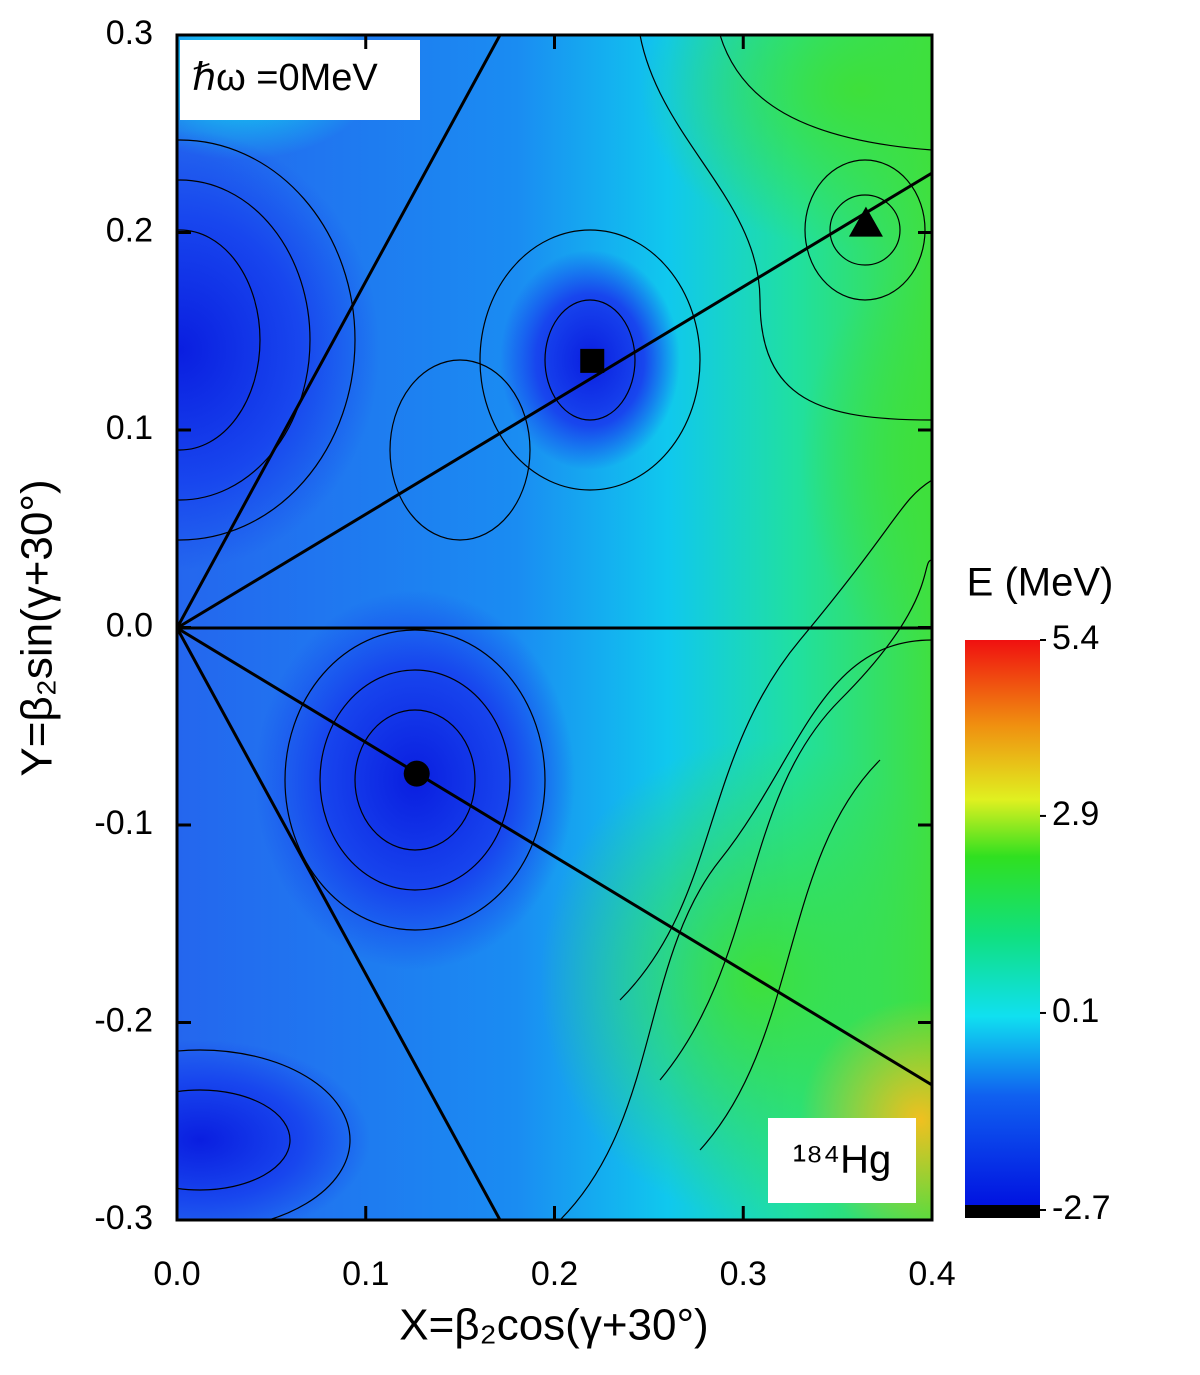 This screenshot has height=1375, width=1200. I want to click on y-tick-label: -0.3, so click(123, 1218).